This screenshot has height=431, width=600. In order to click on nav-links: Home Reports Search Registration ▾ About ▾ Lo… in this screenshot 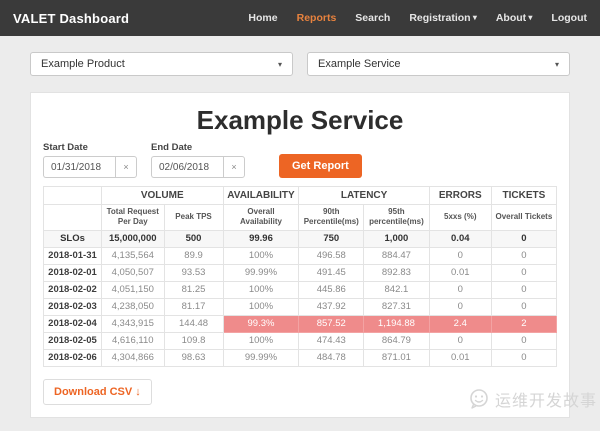, I will do `click(408, 18)`.